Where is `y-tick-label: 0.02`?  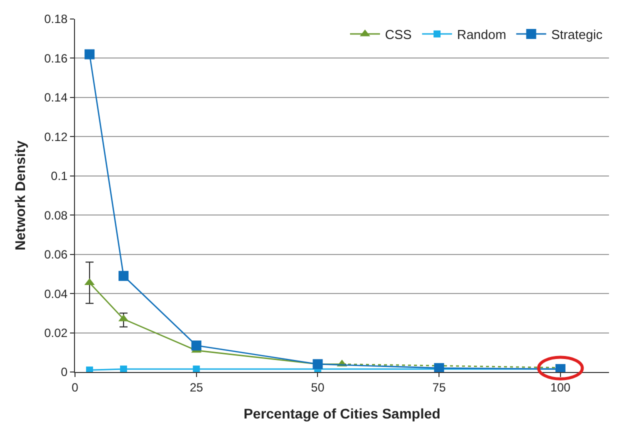 y-tick-label: 0.02 is located at coordinates (56, 333).